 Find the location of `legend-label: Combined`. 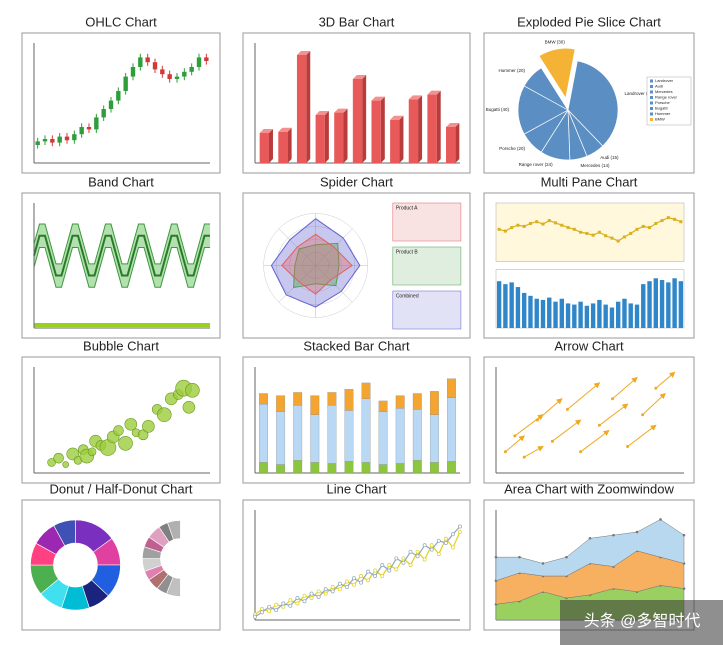

legend-label: Combined is located at coordinates (407, 296).